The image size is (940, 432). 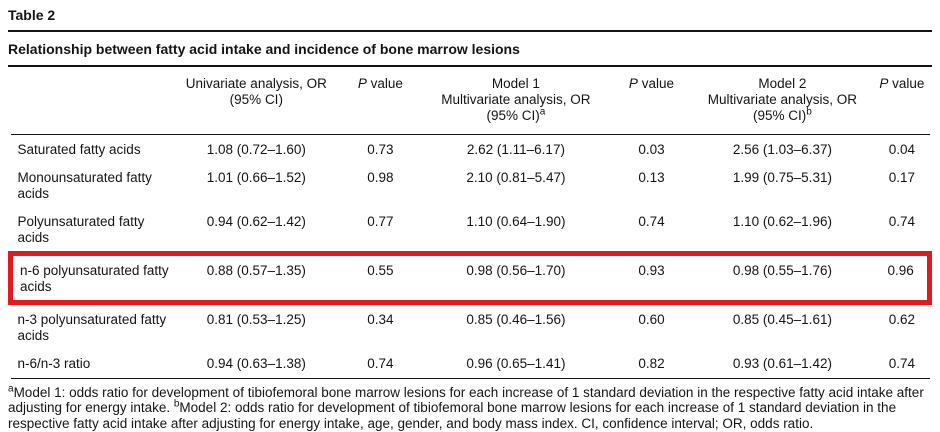 I want to click on model1-or-cell: 0.98 (0.56–1.70), so click(x=516, y=278).